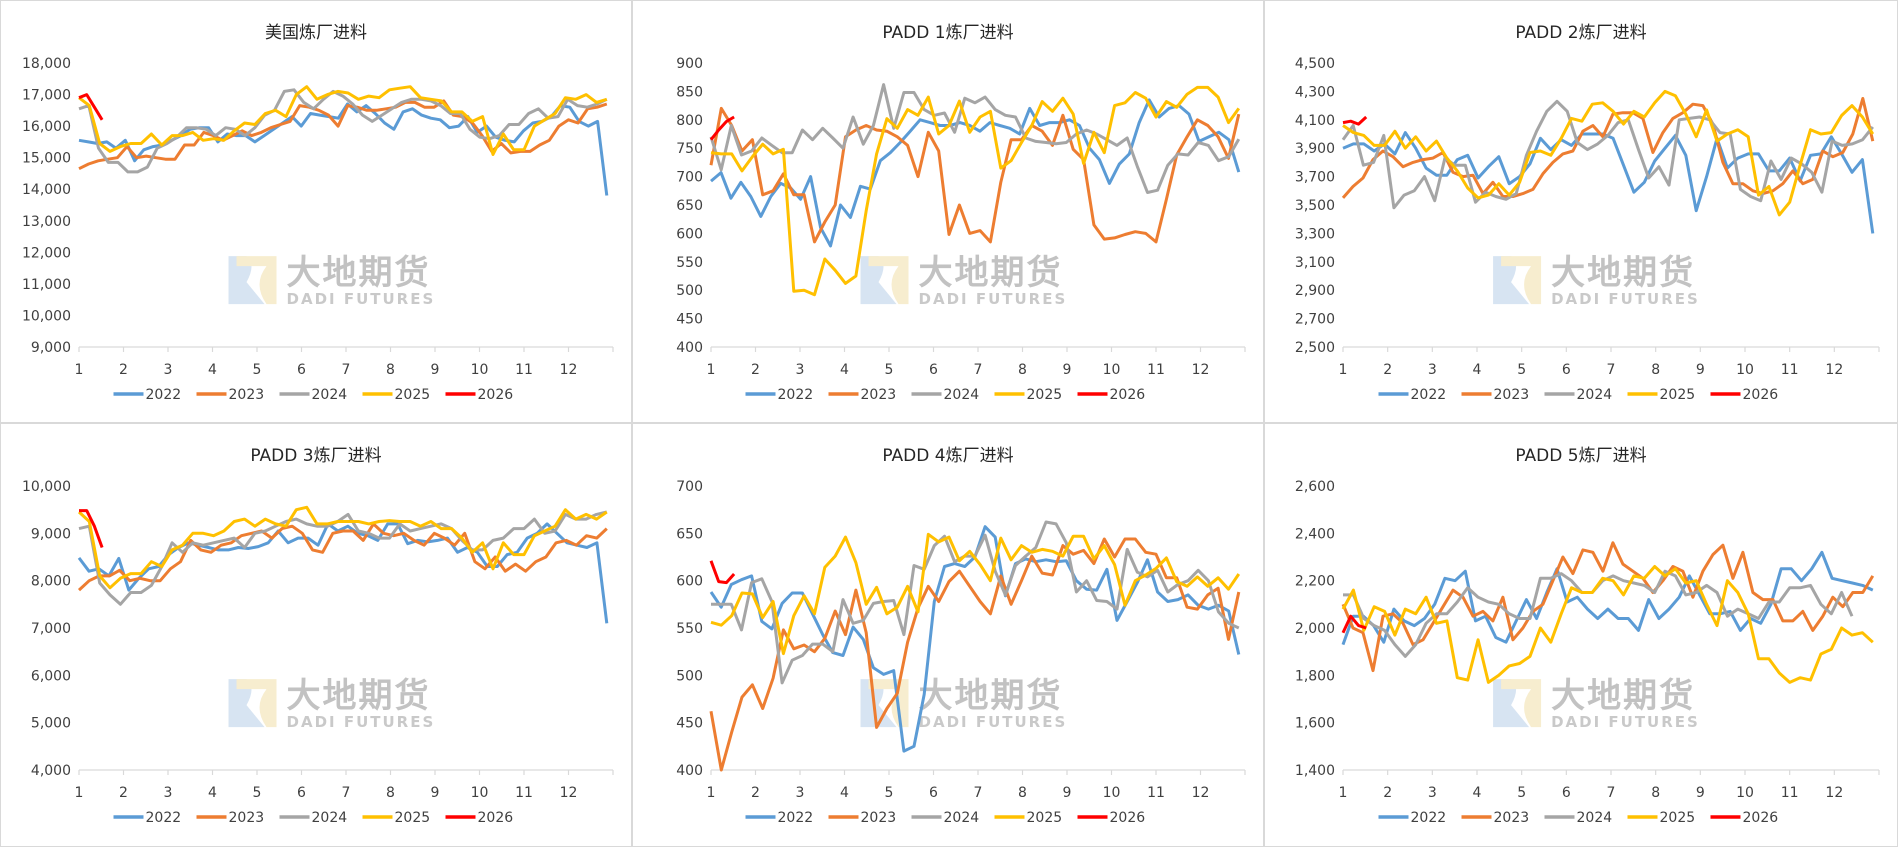  What do you see at coordinates (689, 534) in the screenshot?
I see `y-tick-label: 650` at bounding box center [689, 534].